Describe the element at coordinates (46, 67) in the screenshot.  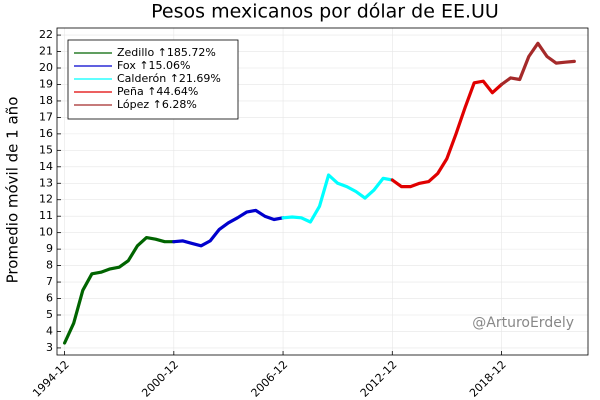
I see `y-tick-label: 20` at that location.